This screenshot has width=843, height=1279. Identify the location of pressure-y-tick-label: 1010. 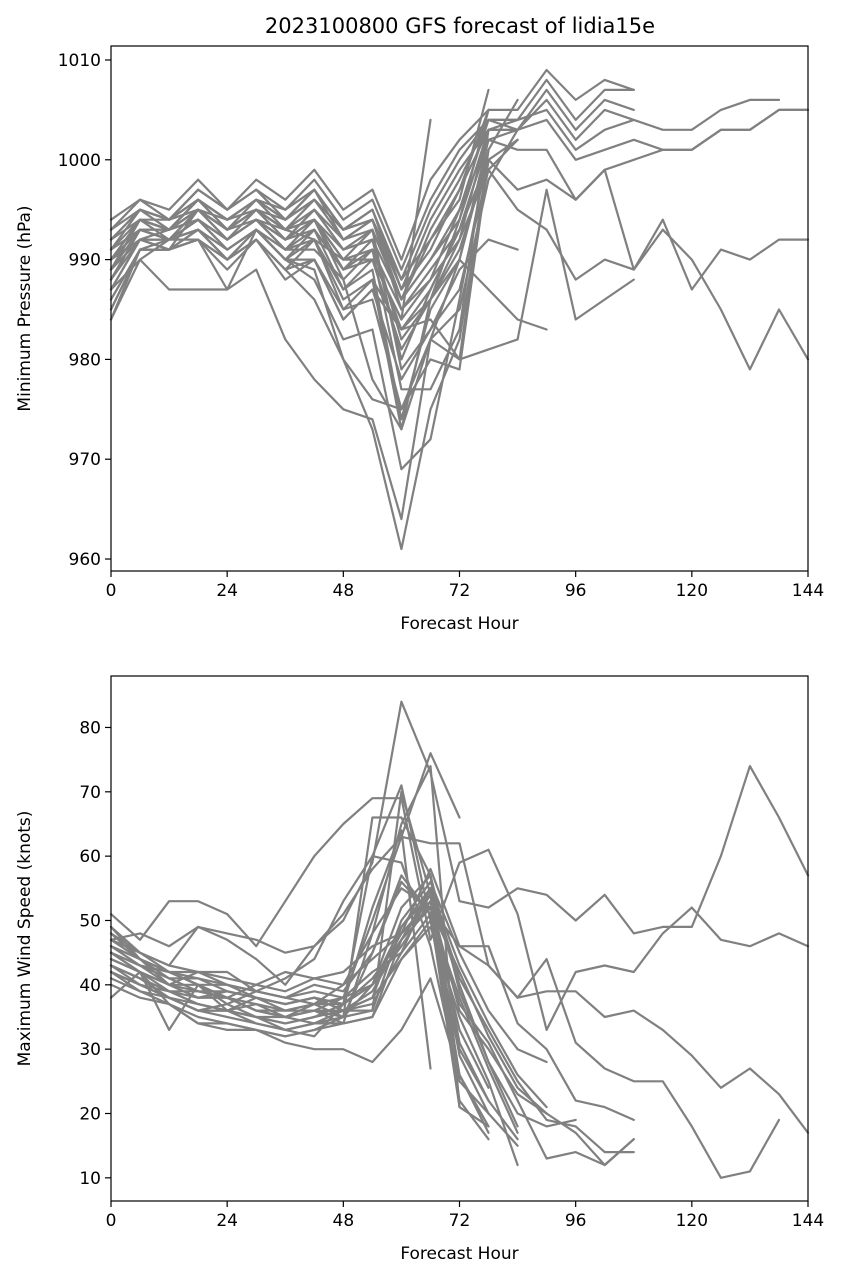
(79, 61).